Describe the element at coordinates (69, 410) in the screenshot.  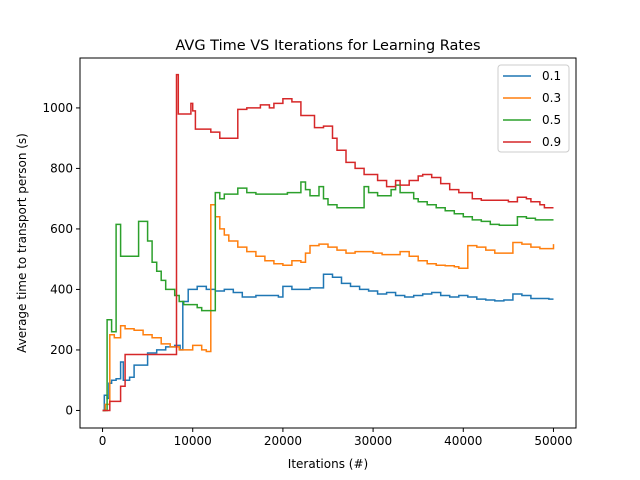
I see `y-tick-label: 0` at that location.